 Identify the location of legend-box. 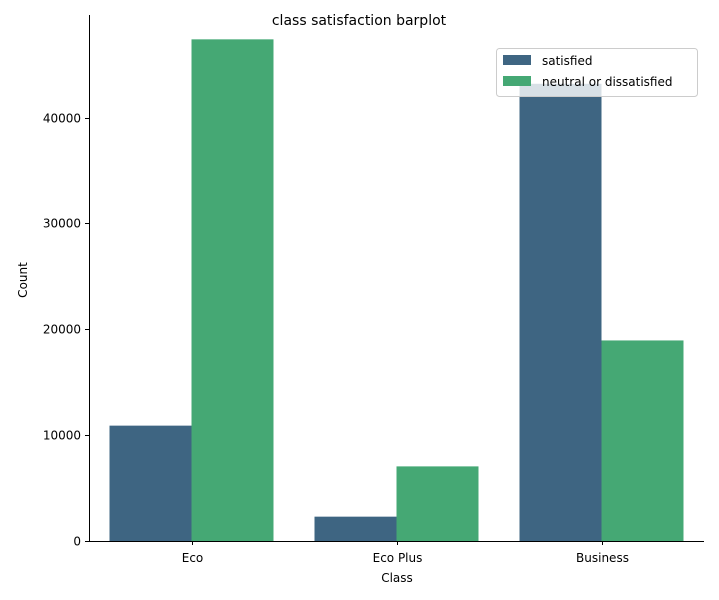
(597, 72).